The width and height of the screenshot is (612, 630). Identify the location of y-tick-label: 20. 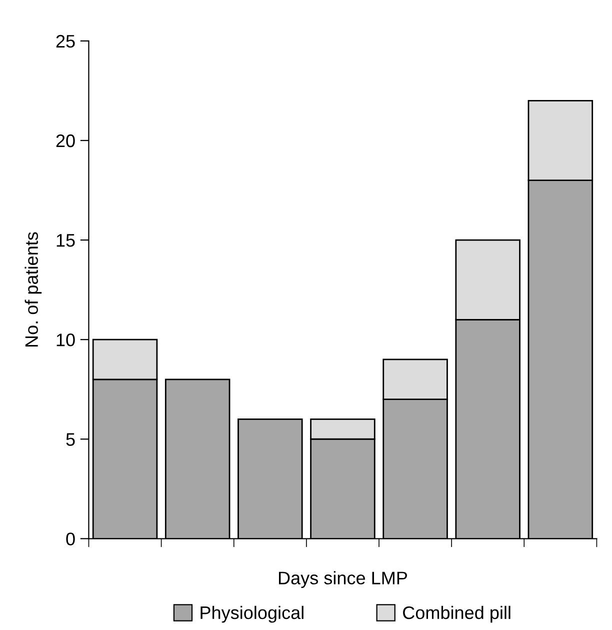
(65, 141).